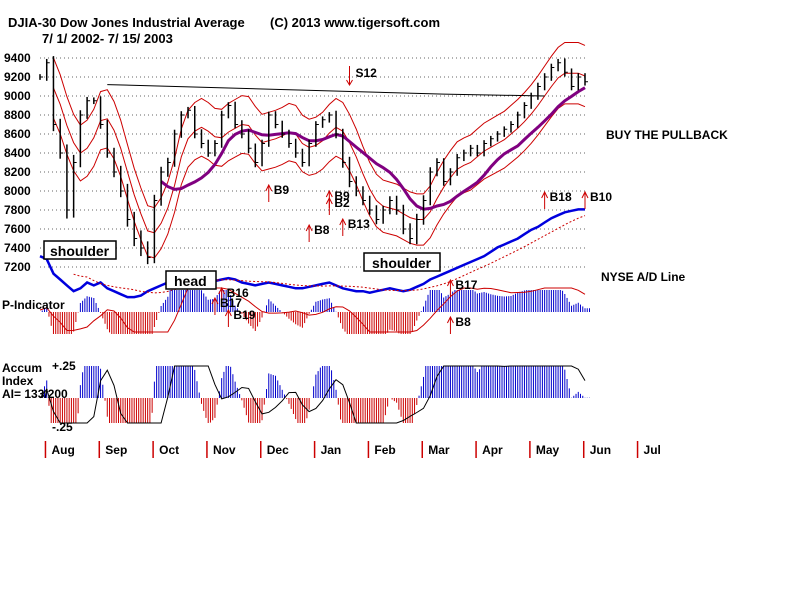 The height and width of the screenshot is (600, 800). What do you see at coordinates (352, 449) in the screenshot?
I see `month-axis: Aug Sep Oct Nov Dec Jan Feb Mar Apr May Jun Jul` at bounding box center [352, 449].